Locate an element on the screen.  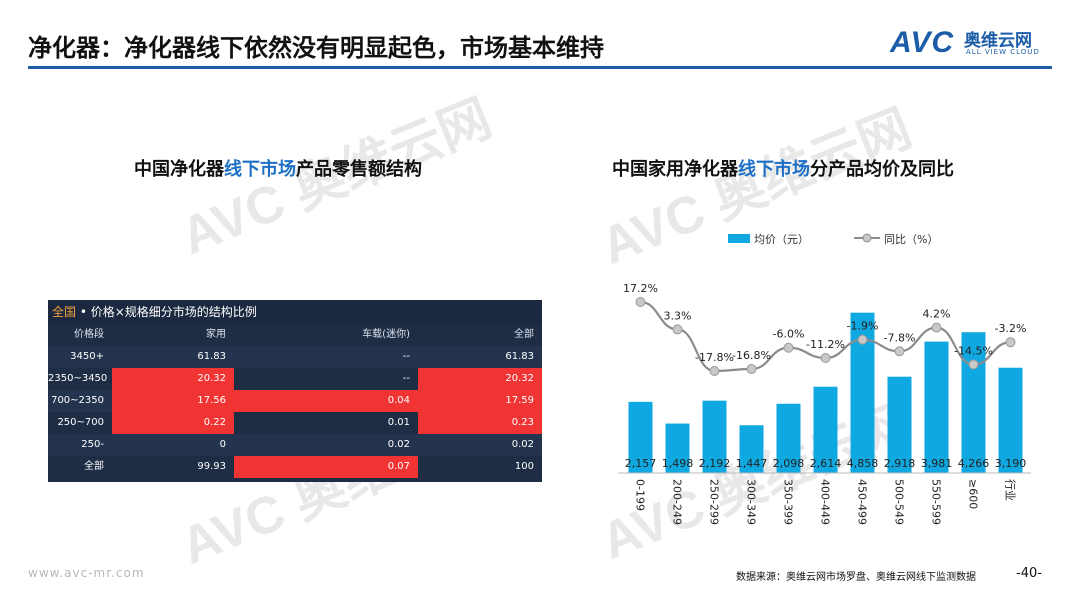
table-title-region: 全国 is located at coordinates (64, 312).